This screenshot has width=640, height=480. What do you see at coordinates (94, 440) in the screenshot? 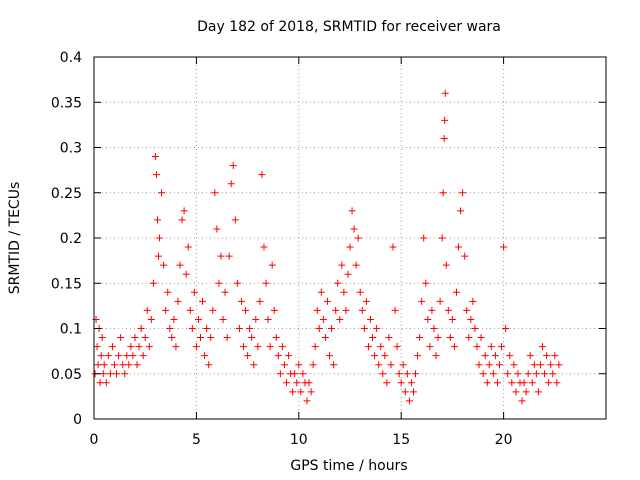
I see `x-tick-label: 0` at bounding box center [94, 440].